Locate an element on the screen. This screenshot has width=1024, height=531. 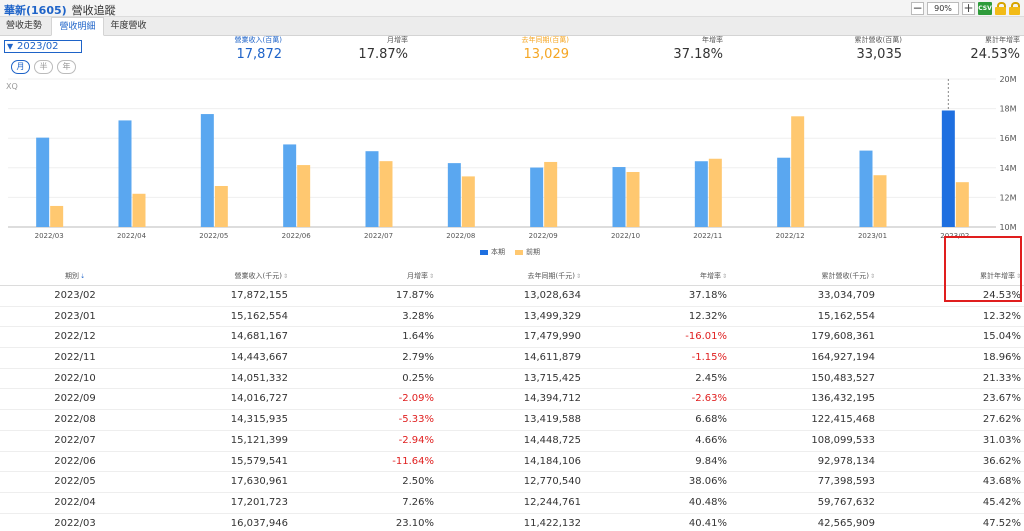
column-header-mom: 月增率⇕ is located at coordinates (377, 276).